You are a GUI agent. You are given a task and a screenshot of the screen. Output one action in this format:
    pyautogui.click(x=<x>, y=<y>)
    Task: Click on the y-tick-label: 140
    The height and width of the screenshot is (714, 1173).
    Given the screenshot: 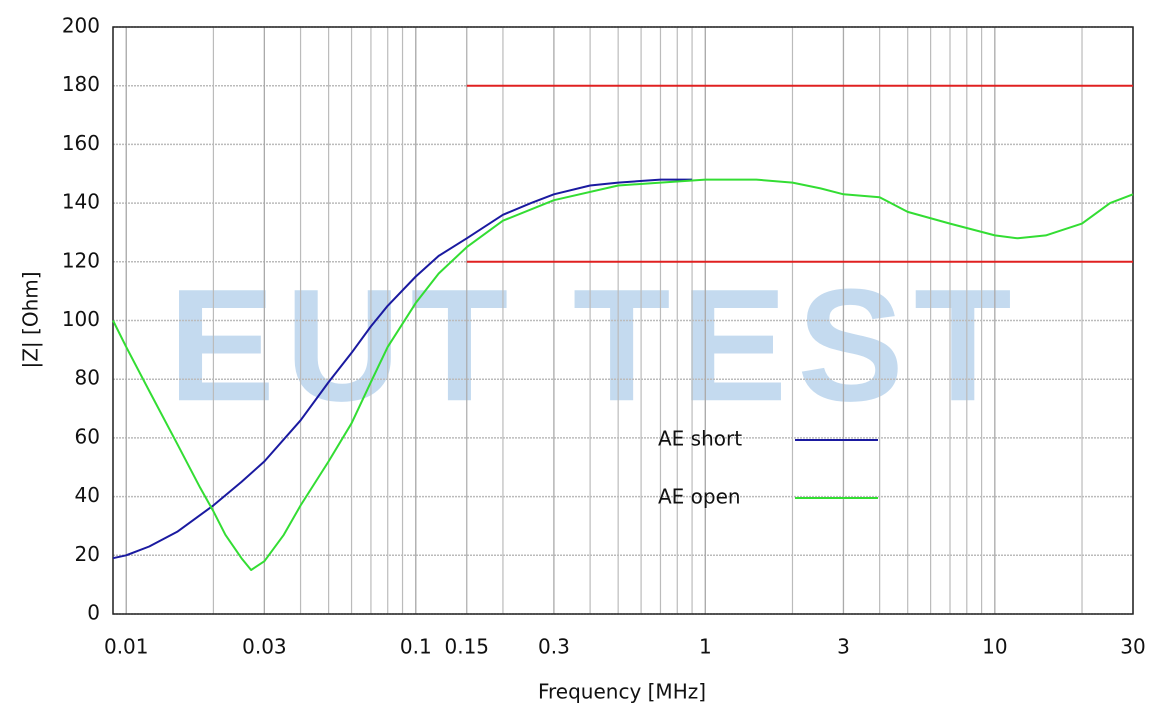 What is the action you would take?
    pyautogui.click(x=81, y=202)
    